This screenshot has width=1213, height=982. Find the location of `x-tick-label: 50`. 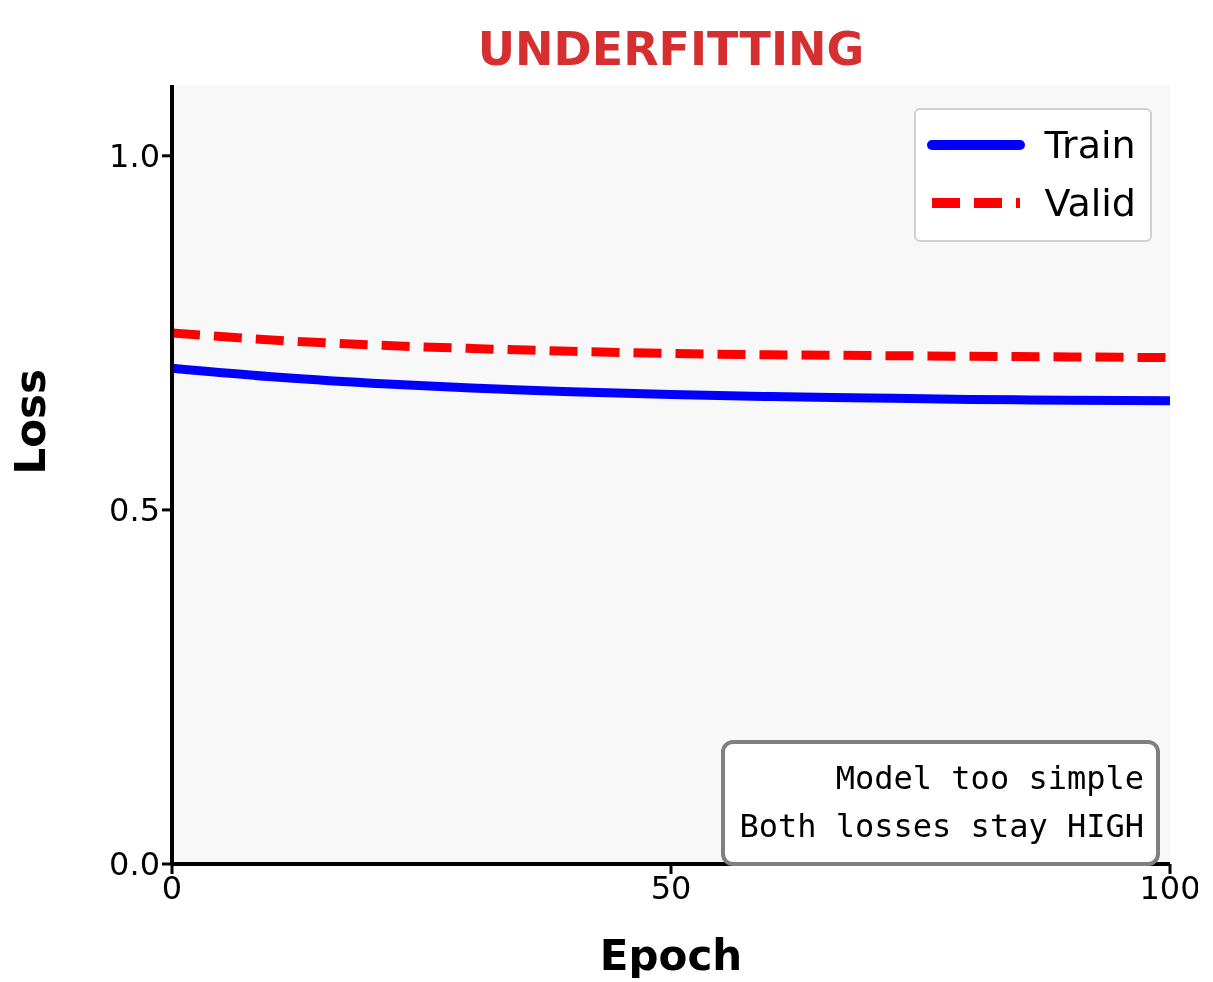

x-tick-label: 50 is located at coordinates (671, 887).